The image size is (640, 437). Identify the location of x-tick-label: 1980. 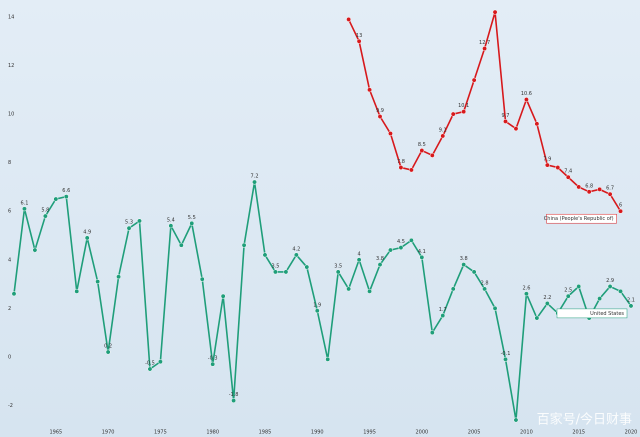
(212, 433).